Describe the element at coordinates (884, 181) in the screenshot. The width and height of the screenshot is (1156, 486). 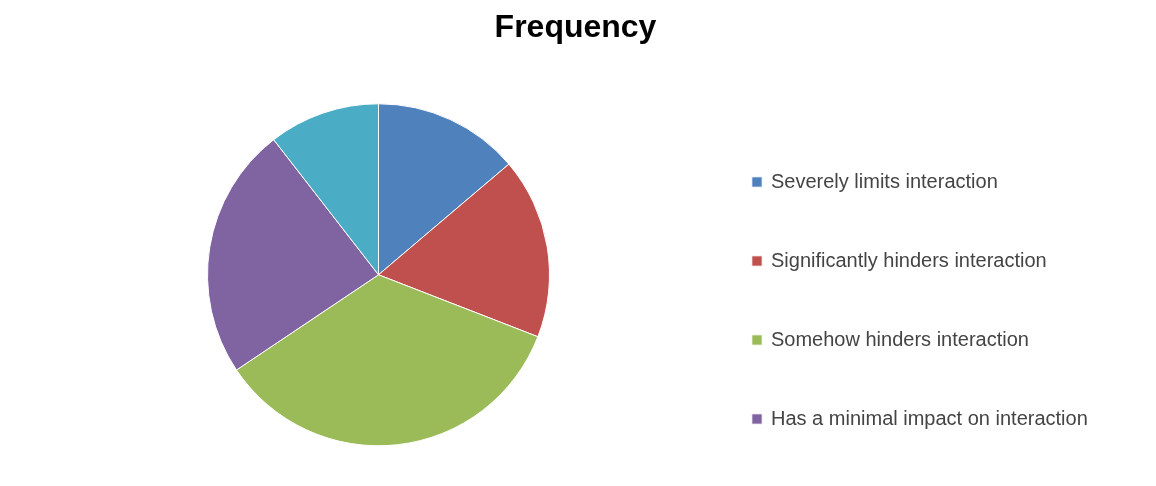
I see `legend-label: Severely limits interaction` at that location.